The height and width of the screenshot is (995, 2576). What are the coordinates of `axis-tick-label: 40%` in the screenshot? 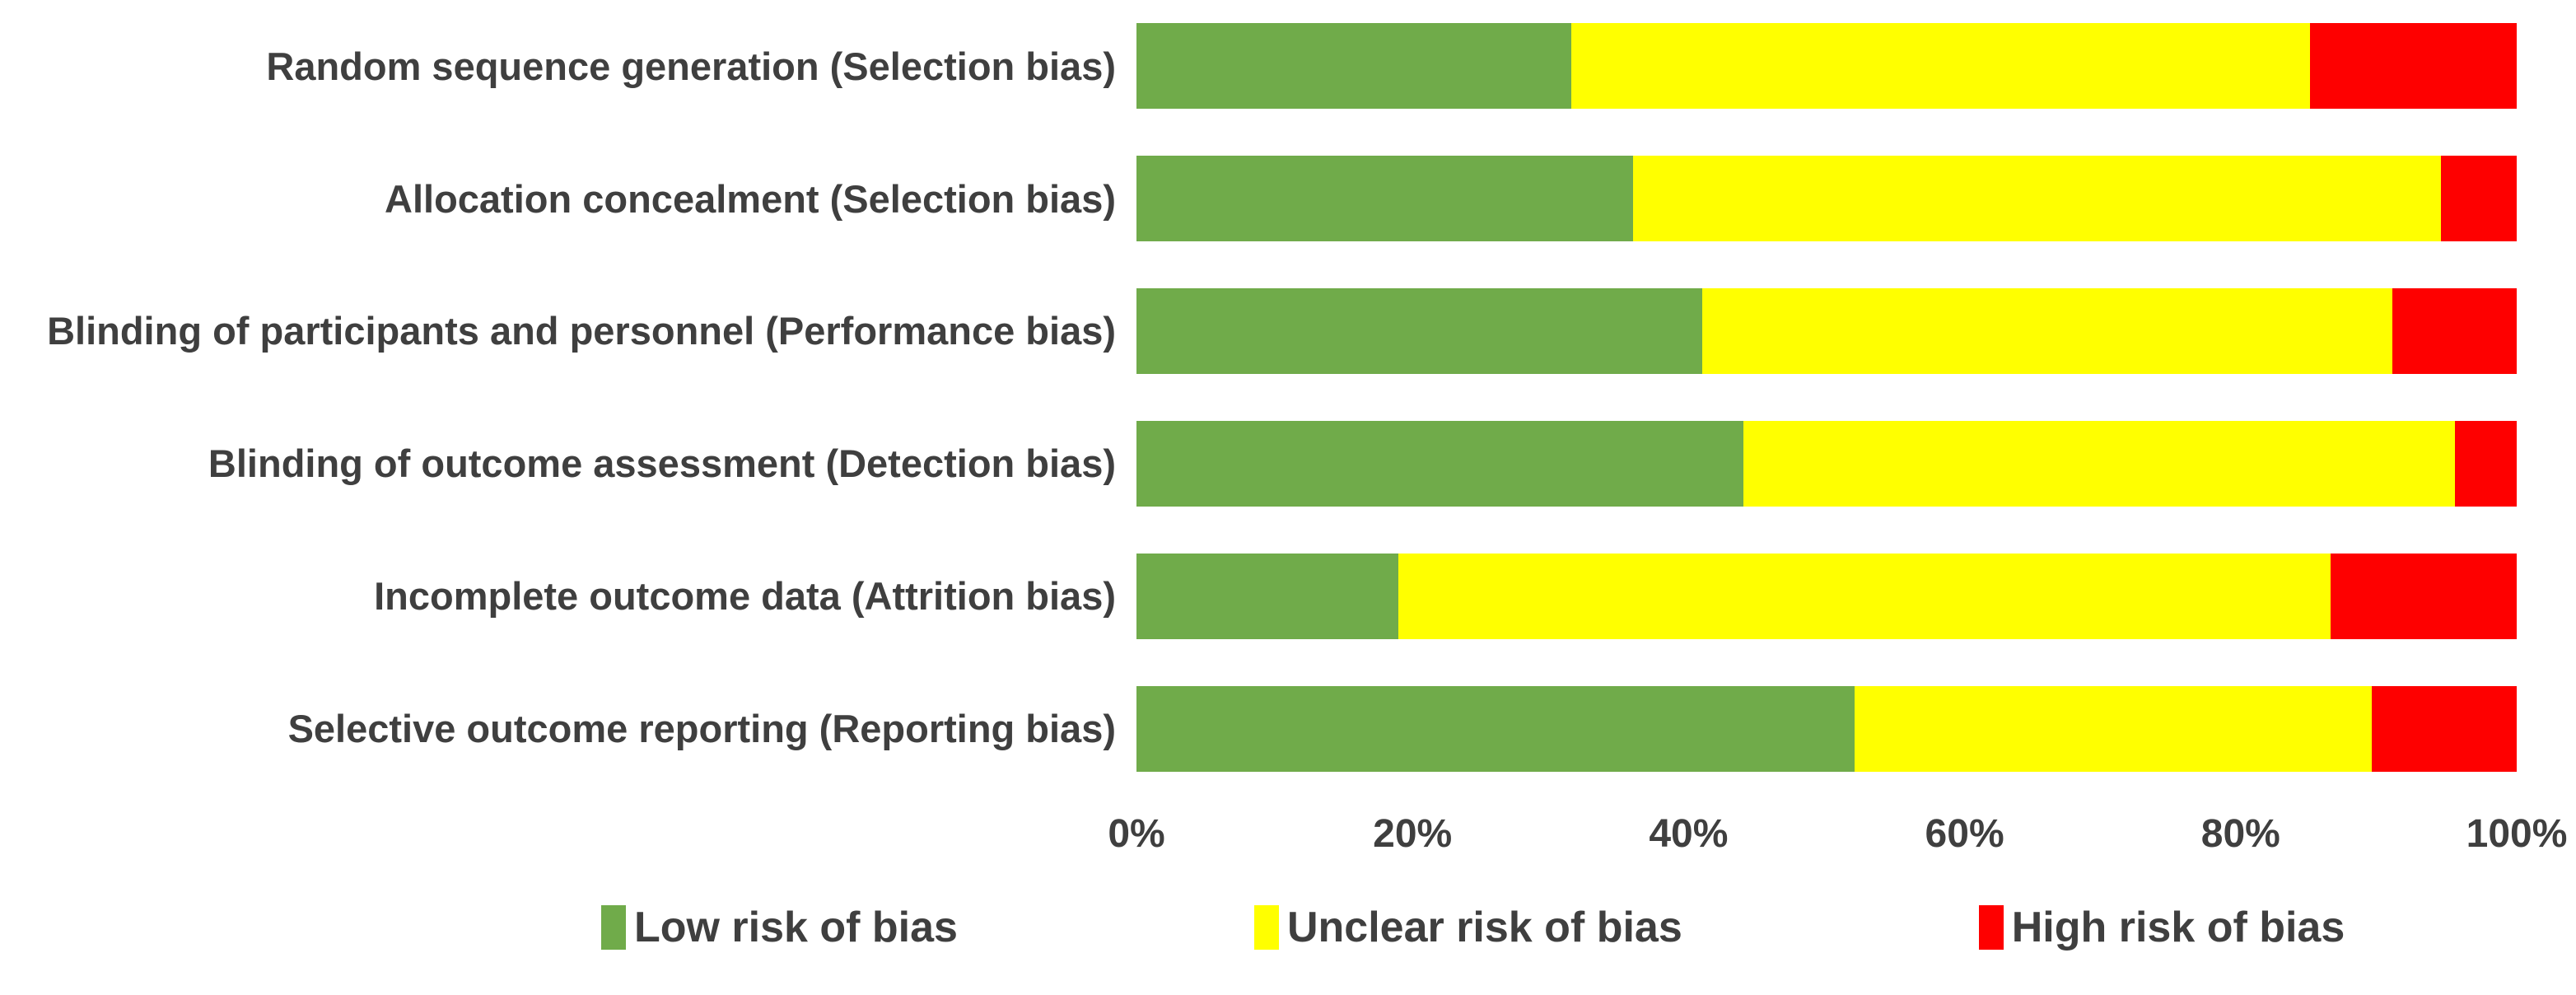 It's located at (1689, 834).